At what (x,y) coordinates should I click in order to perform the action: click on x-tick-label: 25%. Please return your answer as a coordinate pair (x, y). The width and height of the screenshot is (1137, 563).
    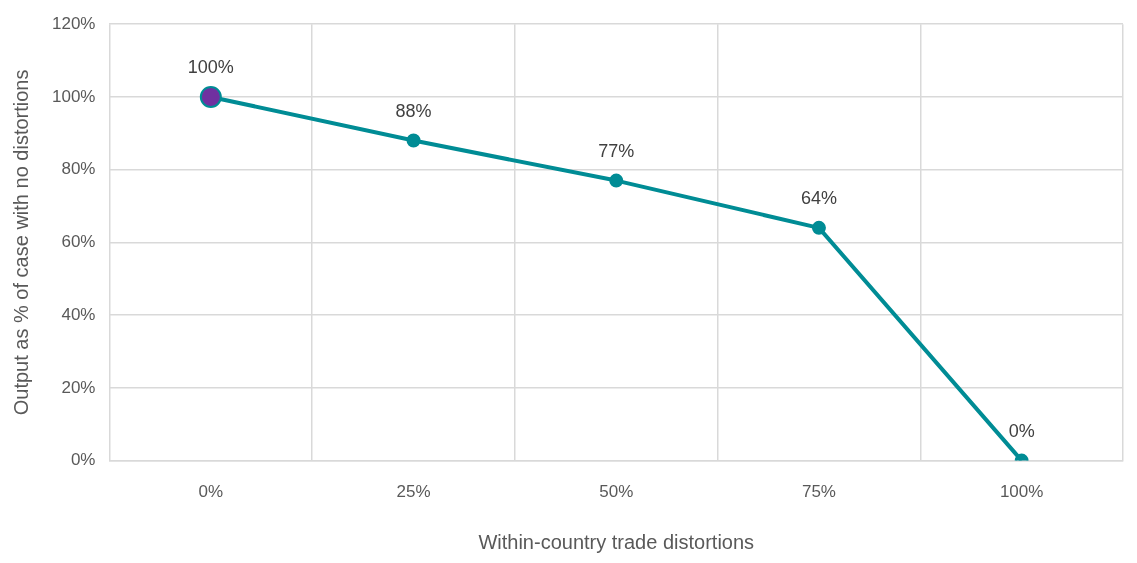
    Looking at the image, I should click on (413, 492).